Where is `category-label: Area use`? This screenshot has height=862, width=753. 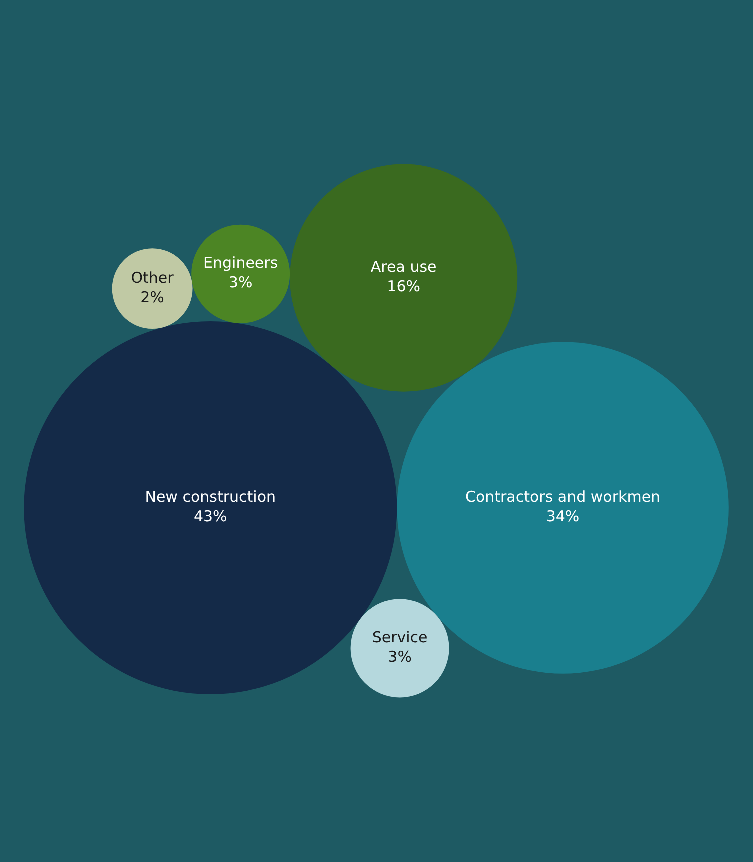
category-label: Area use is located at coordinates (403, 267).